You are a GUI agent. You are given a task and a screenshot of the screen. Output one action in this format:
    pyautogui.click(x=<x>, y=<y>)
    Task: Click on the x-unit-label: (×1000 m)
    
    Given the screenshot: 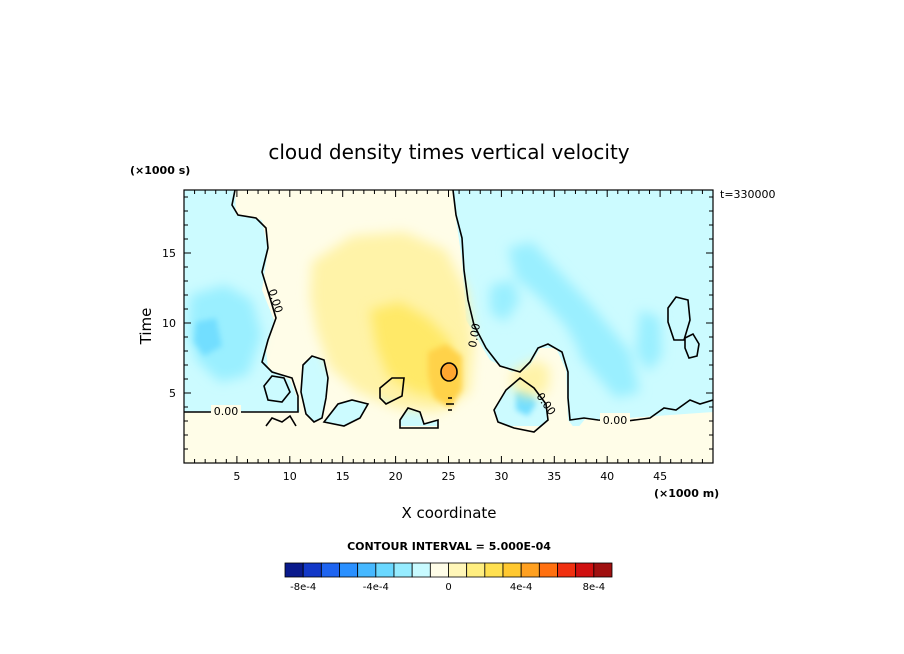 What is the action you would take?
    pyautogui.click(x=686, y=493)
    